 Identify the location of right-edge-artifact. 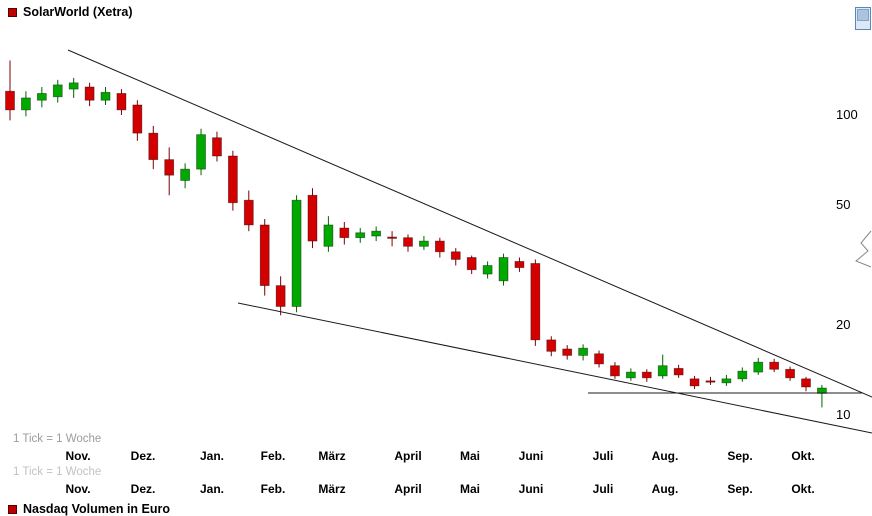
(863, 249).